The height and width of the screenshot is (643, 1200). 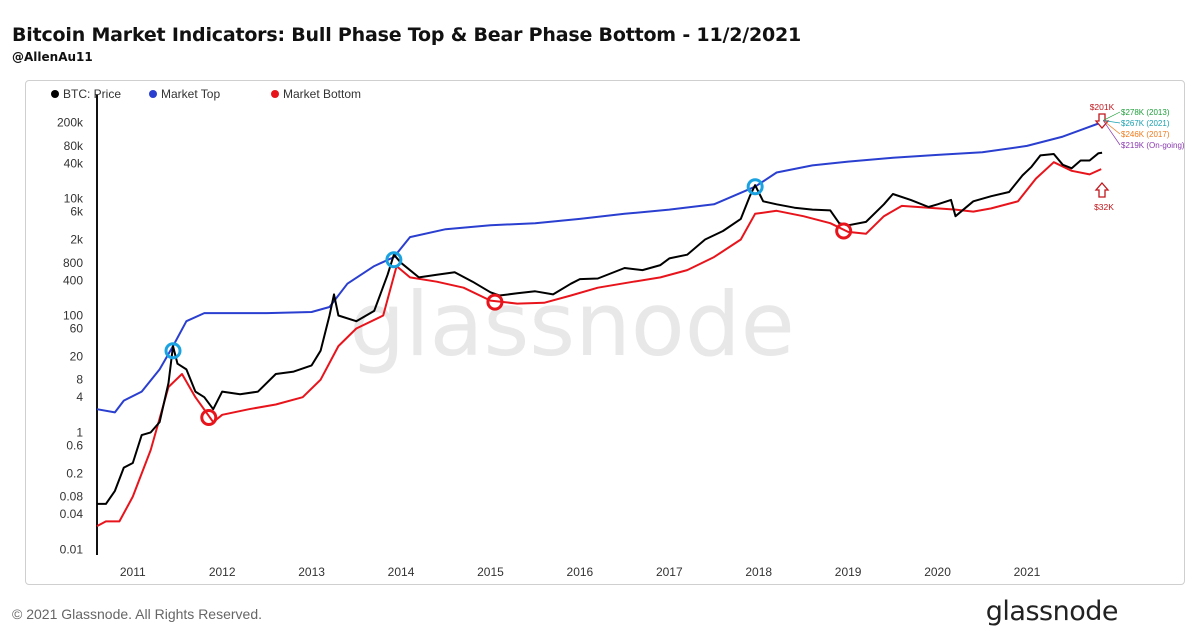 I want to click on x-tick-label: 2021, so click(x=1027, y=572).